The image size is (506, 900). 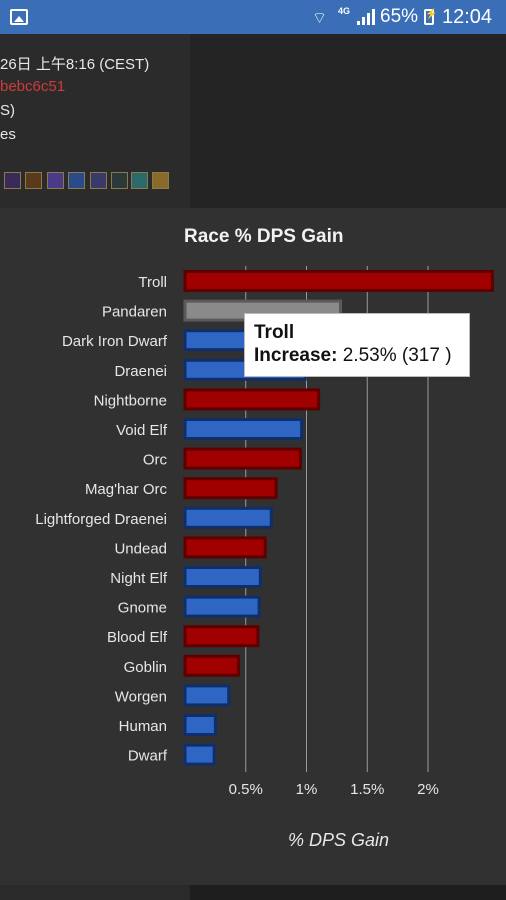 I want to click on category-label: Worgen, so click(x=141, y=696).